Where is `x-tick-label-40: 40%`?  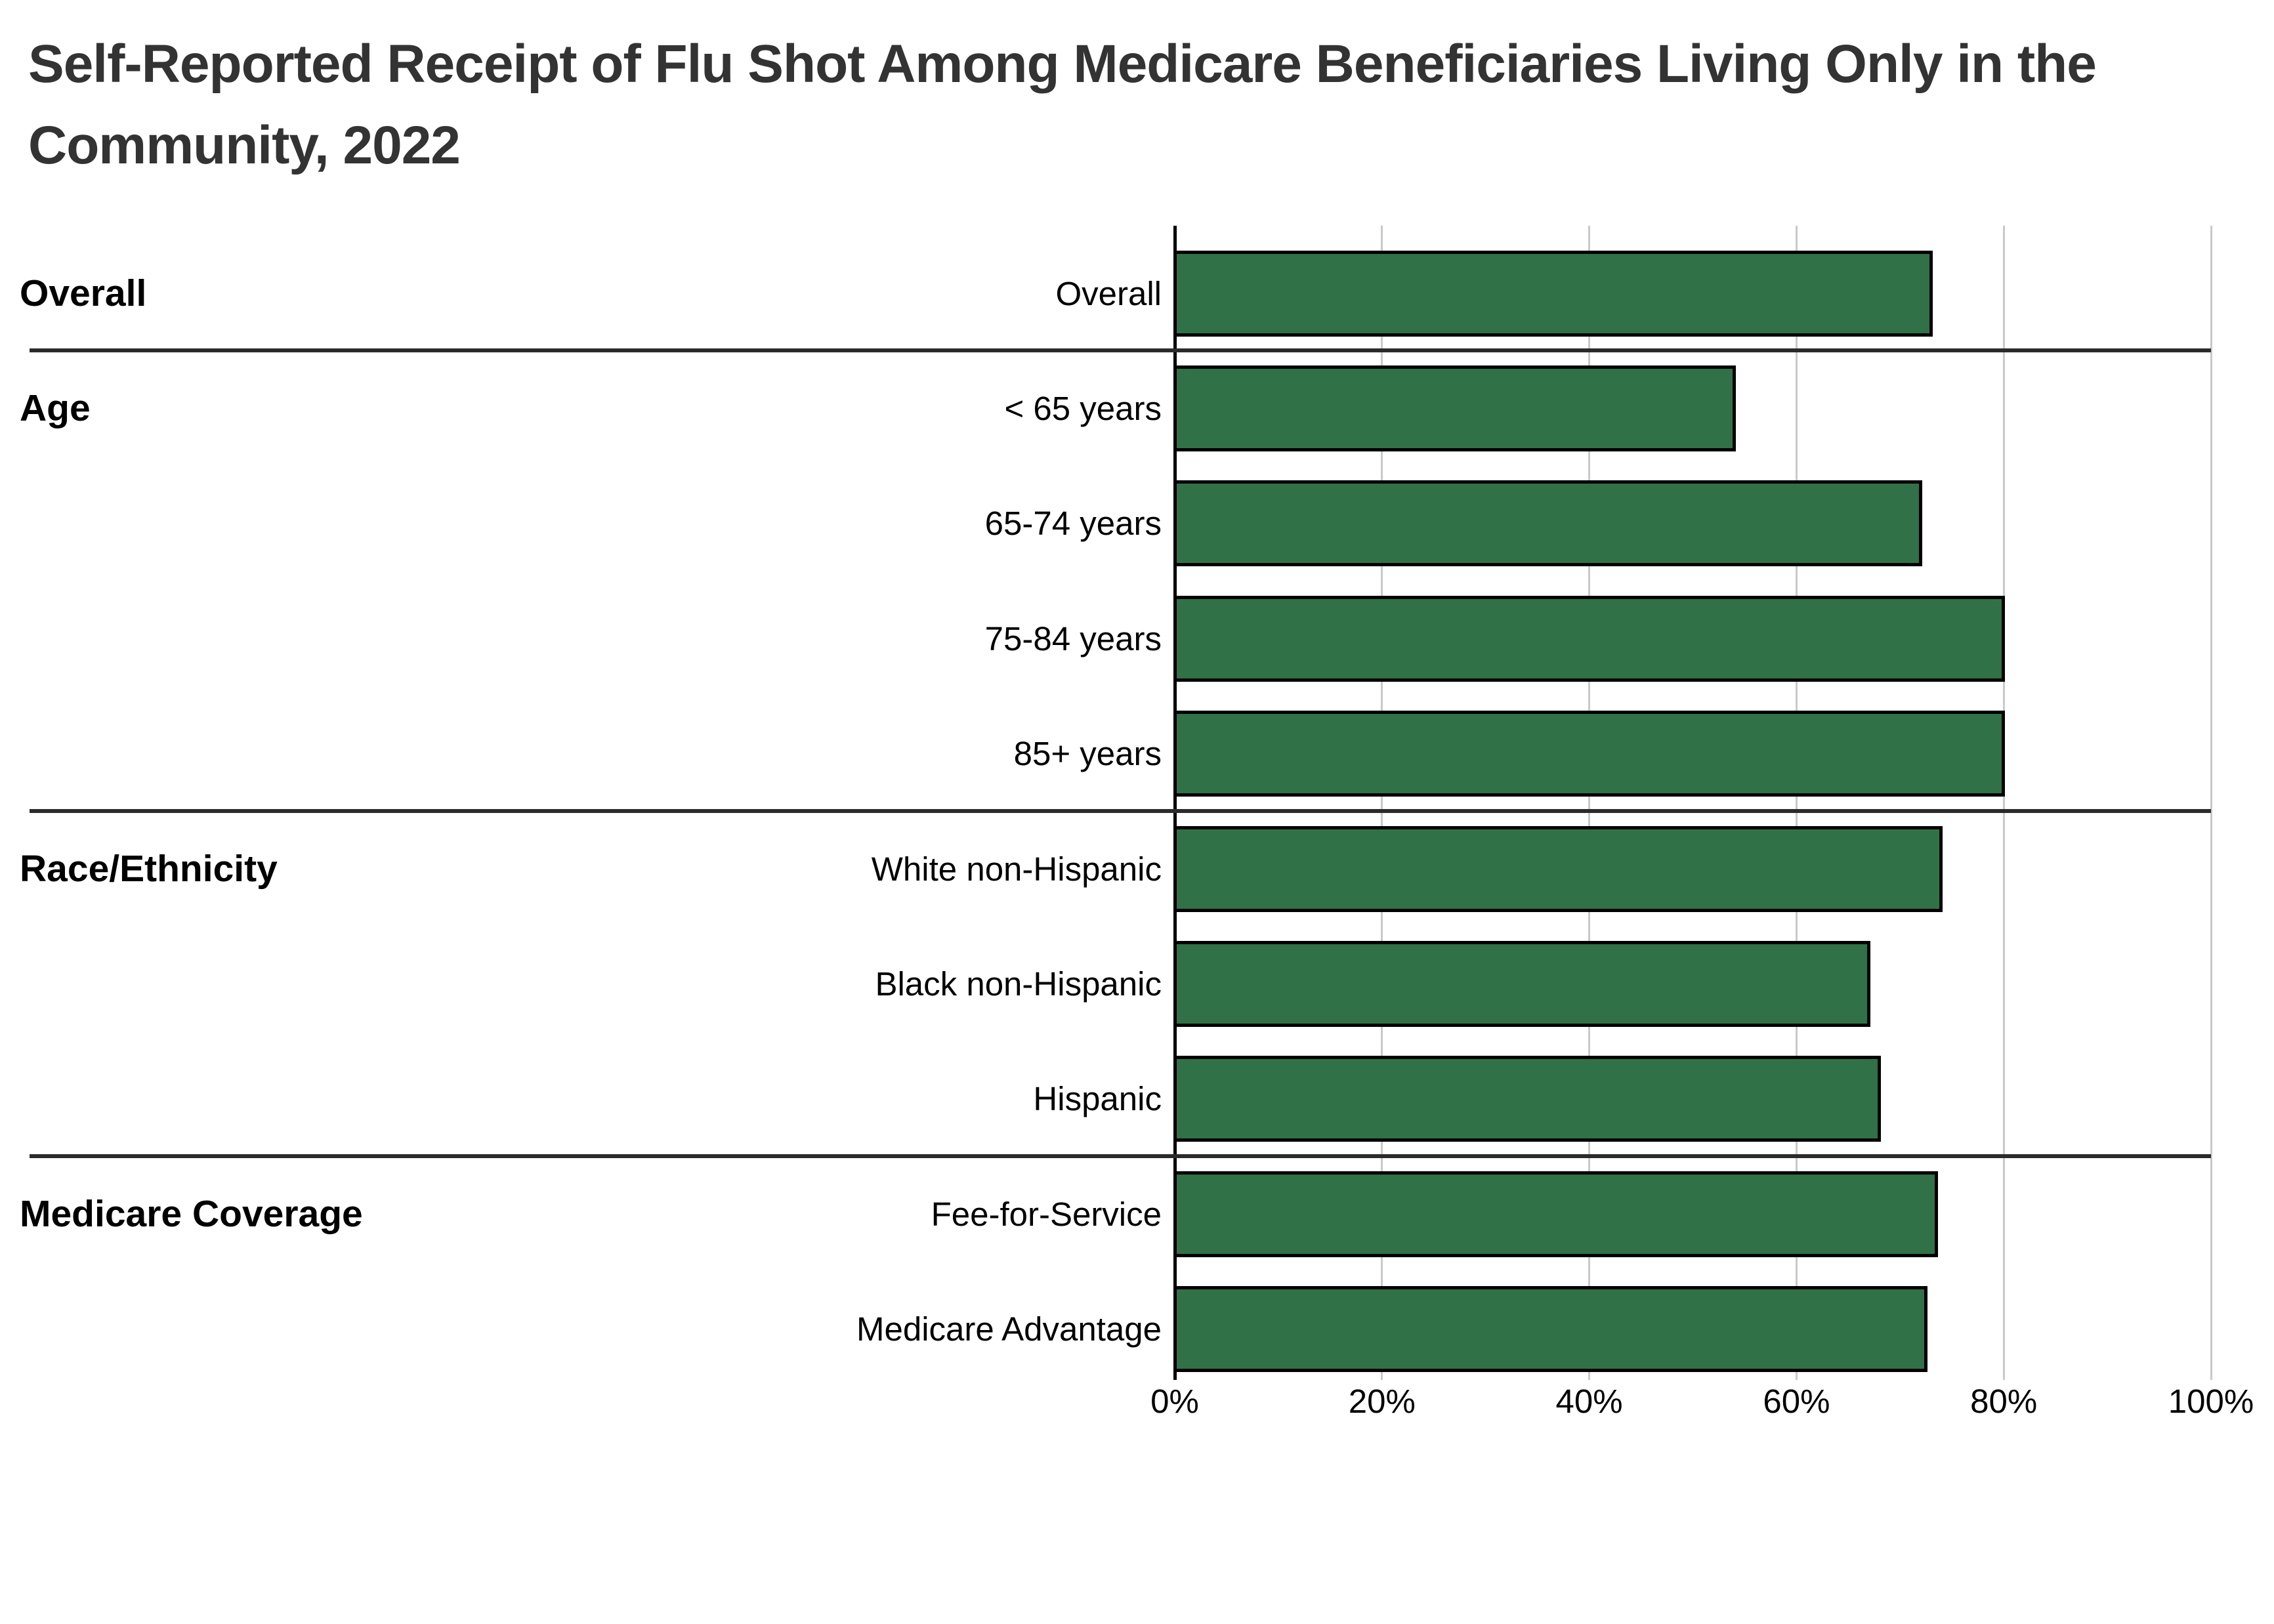 x-tick-label-40: 40% is located at coordinates (1589, 1402).